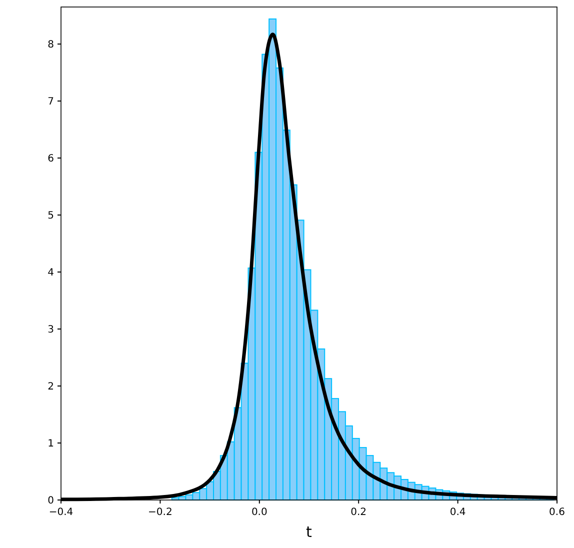  I want to click on y-tick-label: 5, so click(51, 216).